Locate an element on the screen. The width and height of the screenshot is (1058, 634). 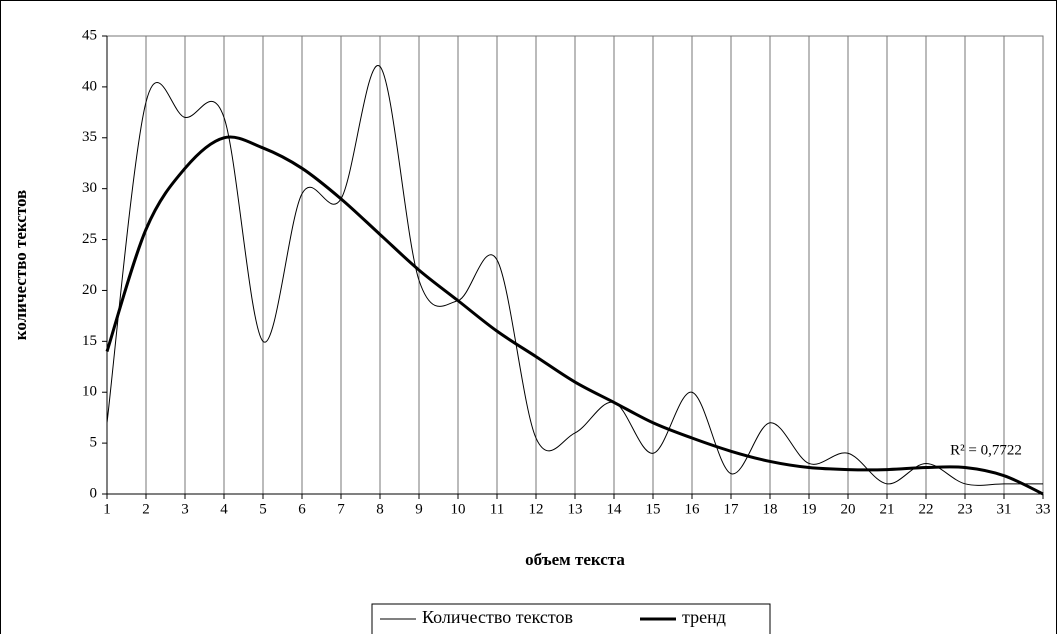
x-tick-label: 14 is located at coordinates (615, 509).